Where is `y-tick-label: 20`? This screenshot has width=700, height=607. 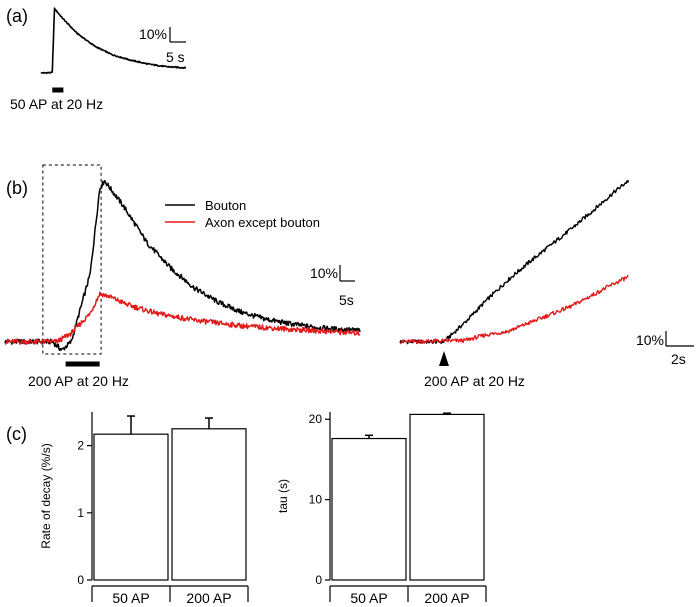 y-tick-label: 20 is located at coordinates (316, 419).